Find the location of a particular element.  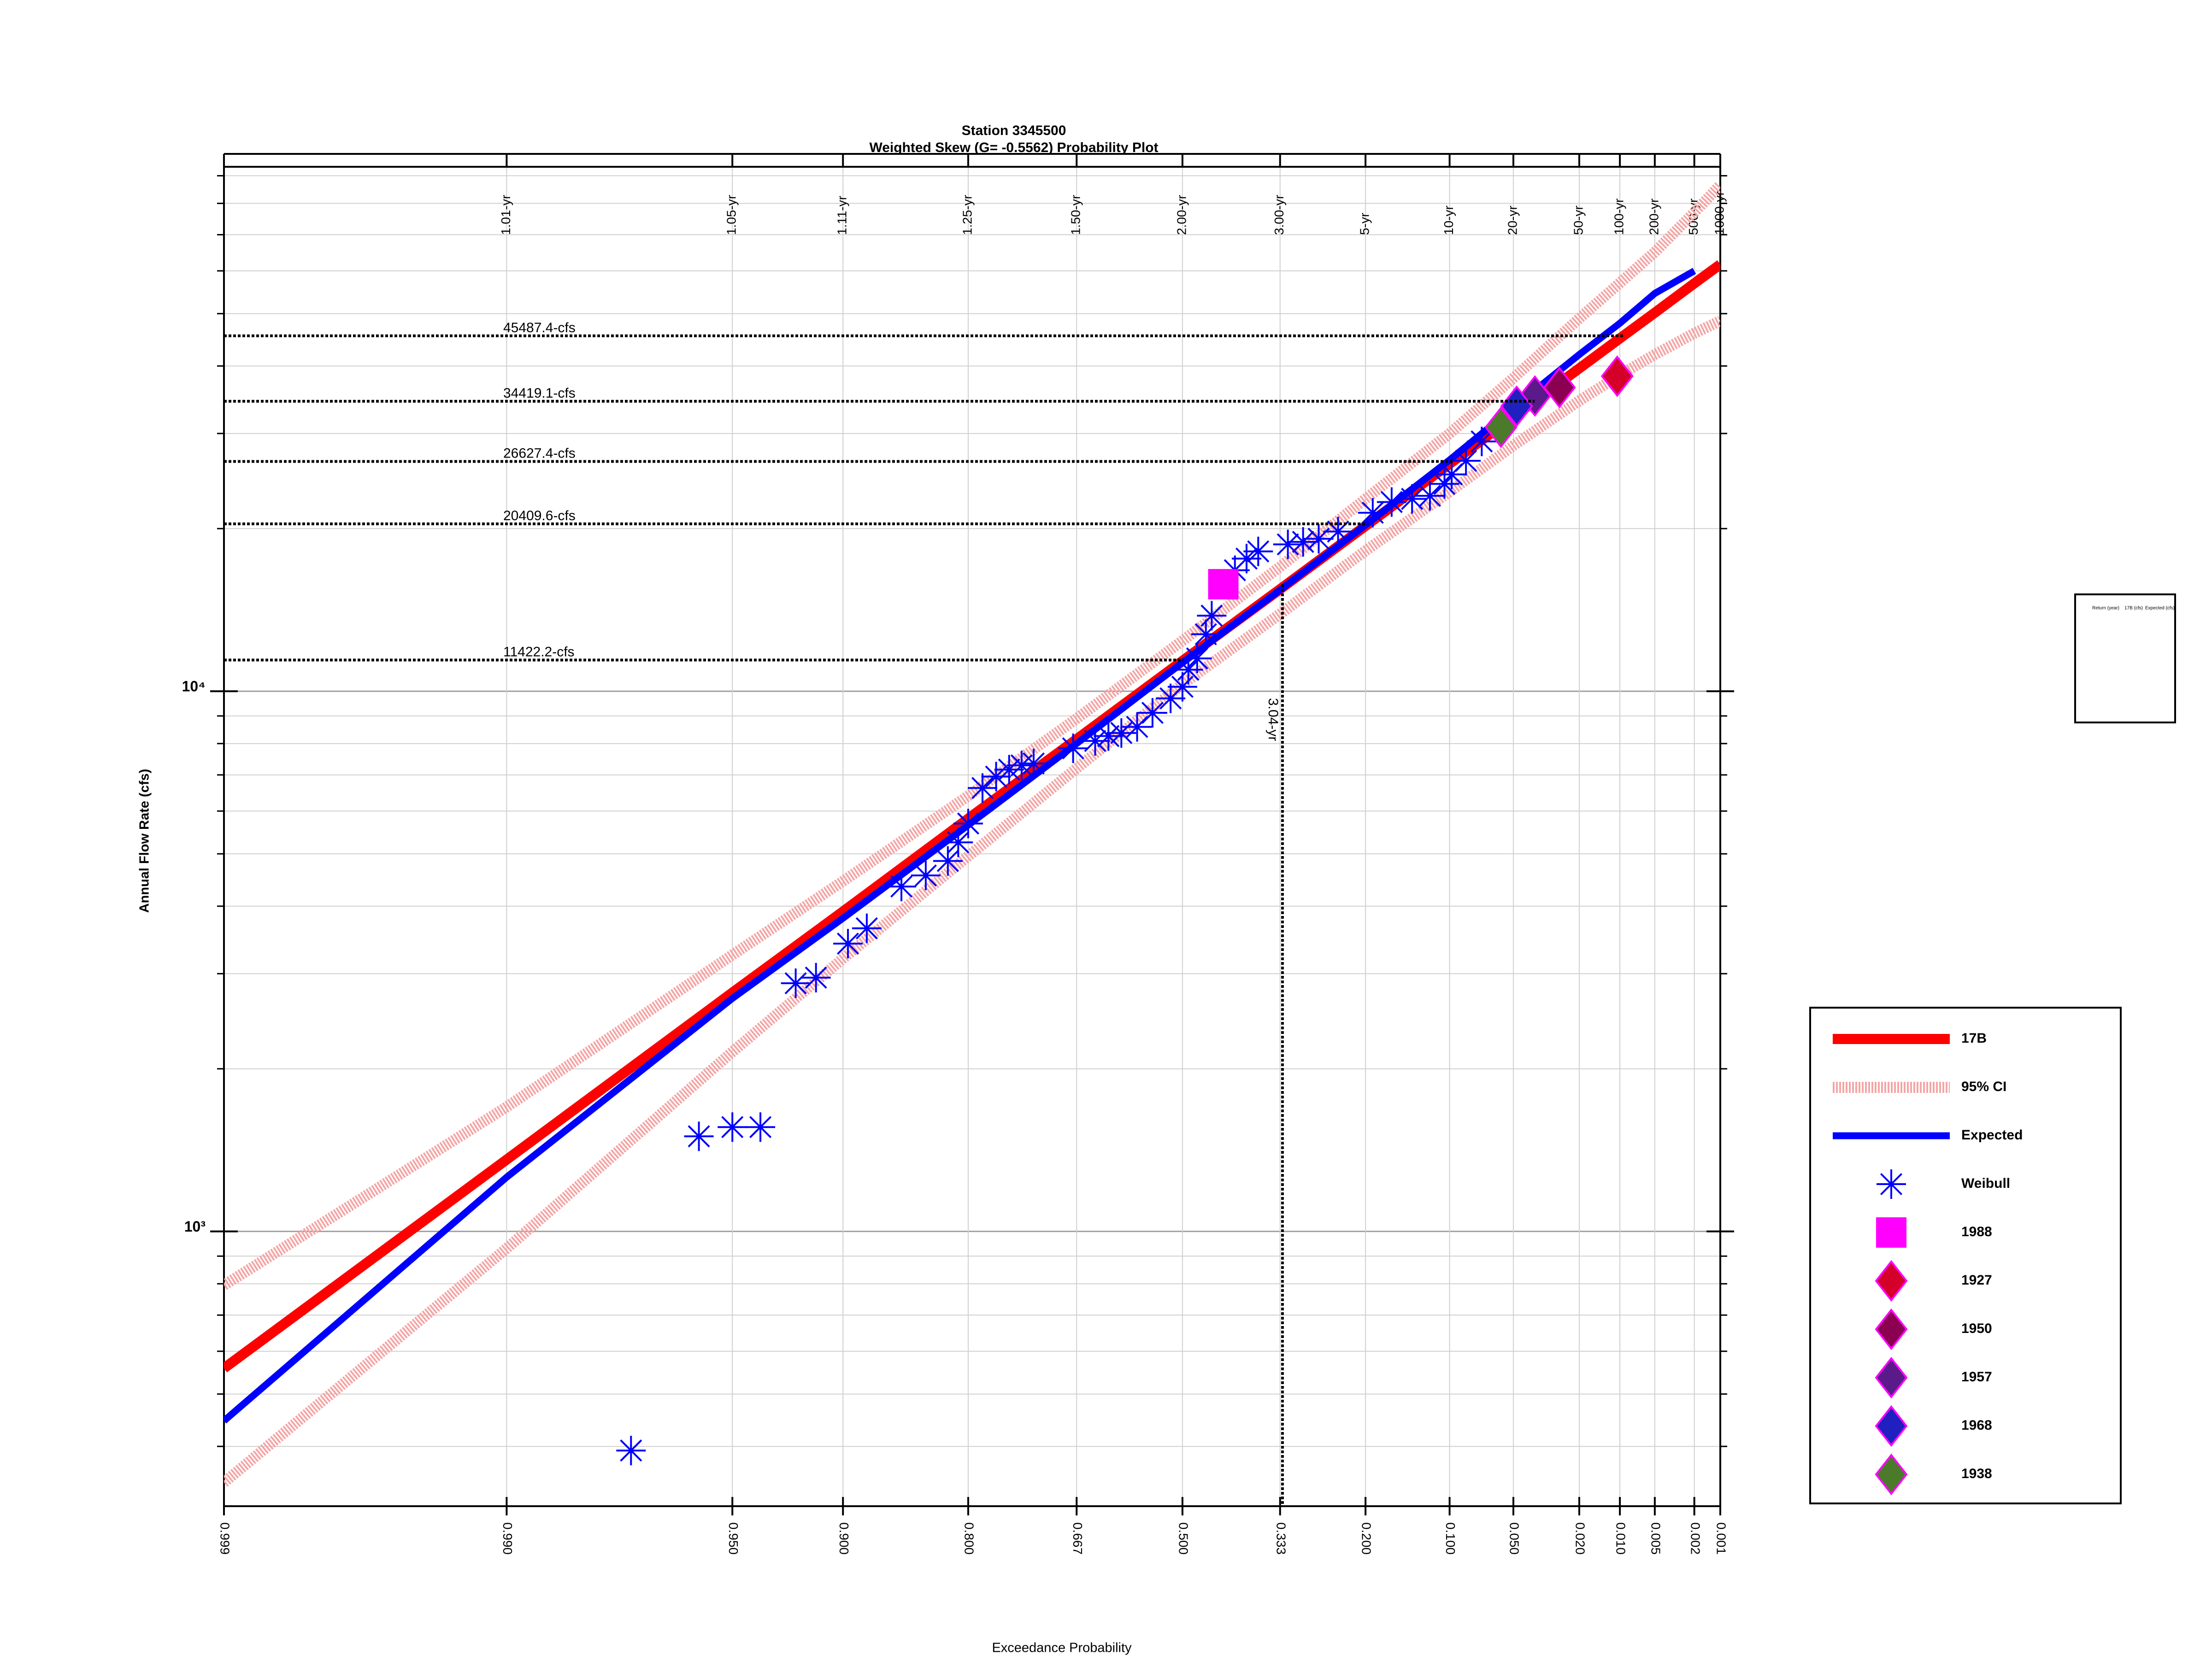

legend-label: 1927 is located at coordinates (1976, 1280).